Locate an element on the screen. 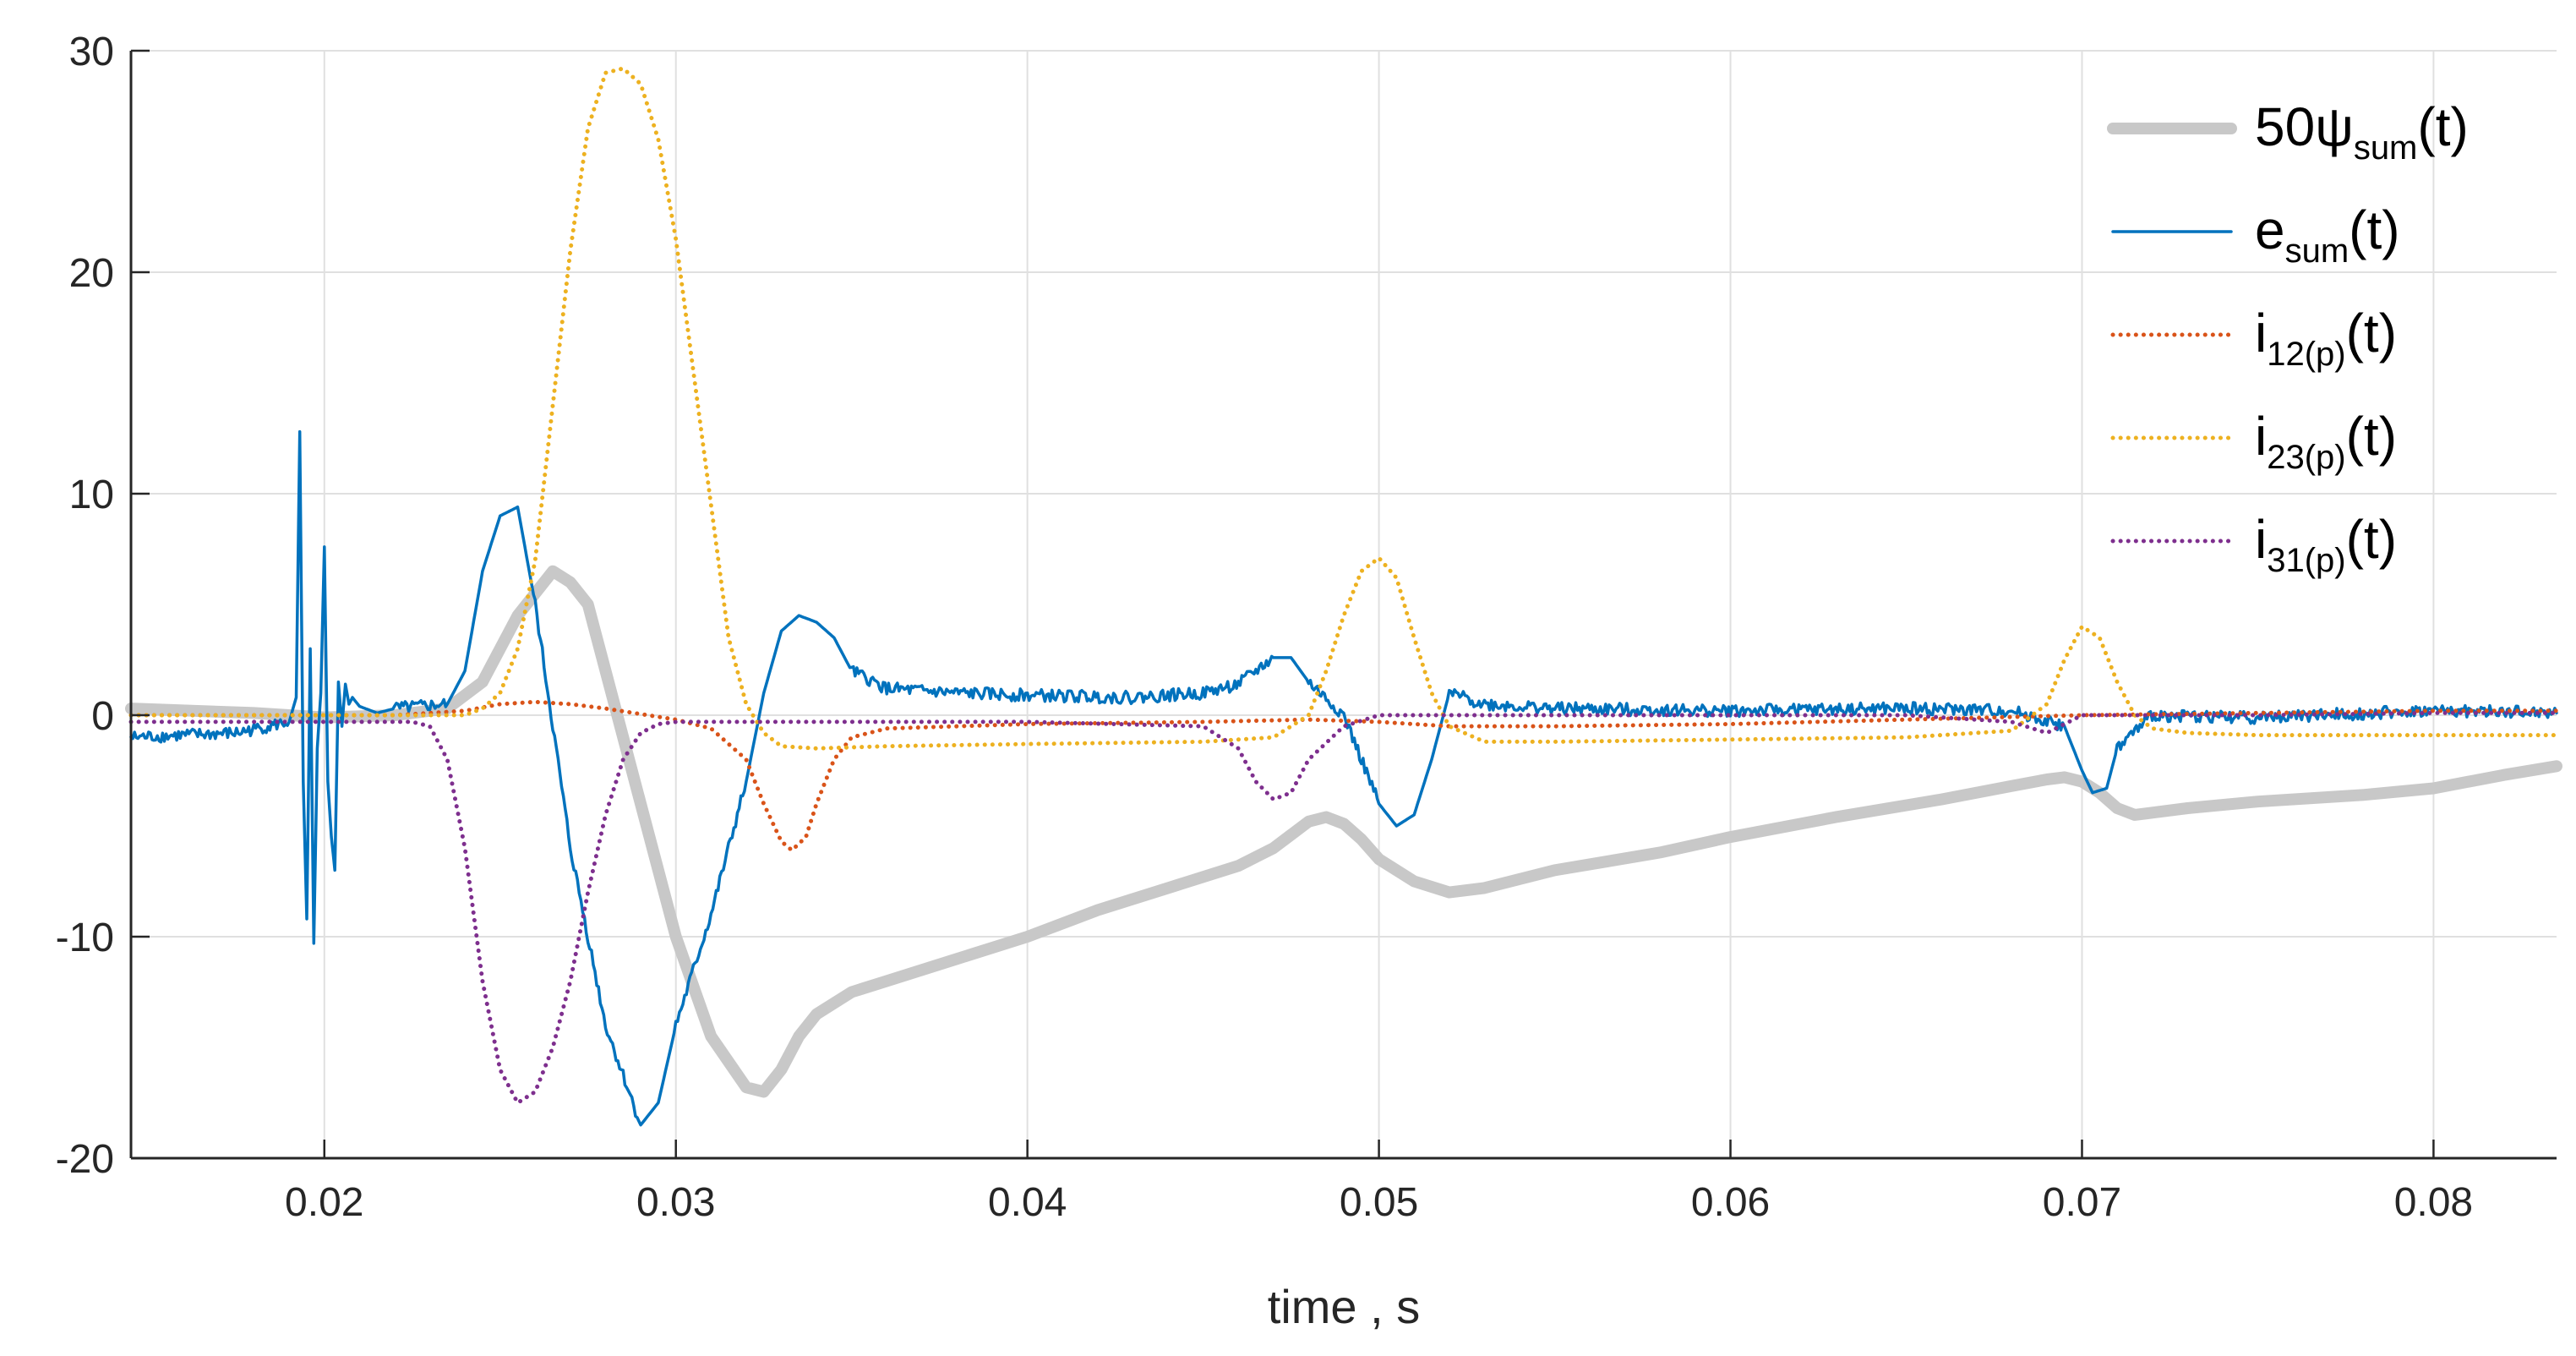 Image resolution: width=2576 pixels, height=1356 pixels. x-axis-title: time , s is located at coordinates (1344, 1306).